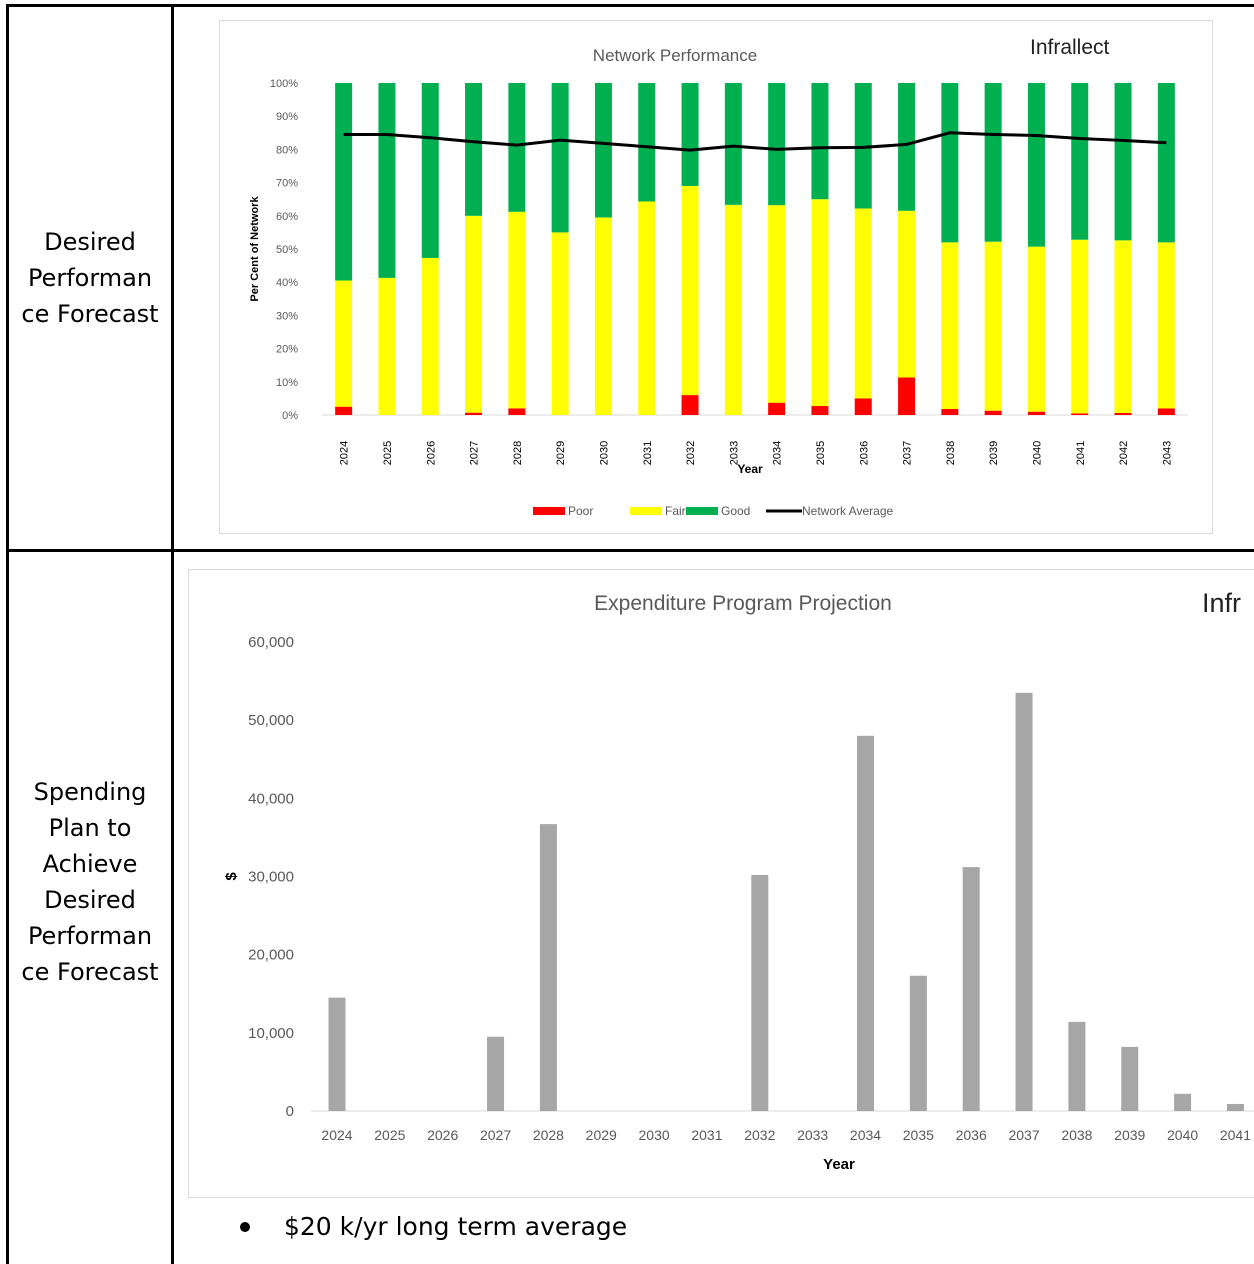 The image size is (1254, 1264). What do you see at coordinates (287, 283) in the screenshot?
I see `y-tick-label: 40%` at bounding box center [287, 283].